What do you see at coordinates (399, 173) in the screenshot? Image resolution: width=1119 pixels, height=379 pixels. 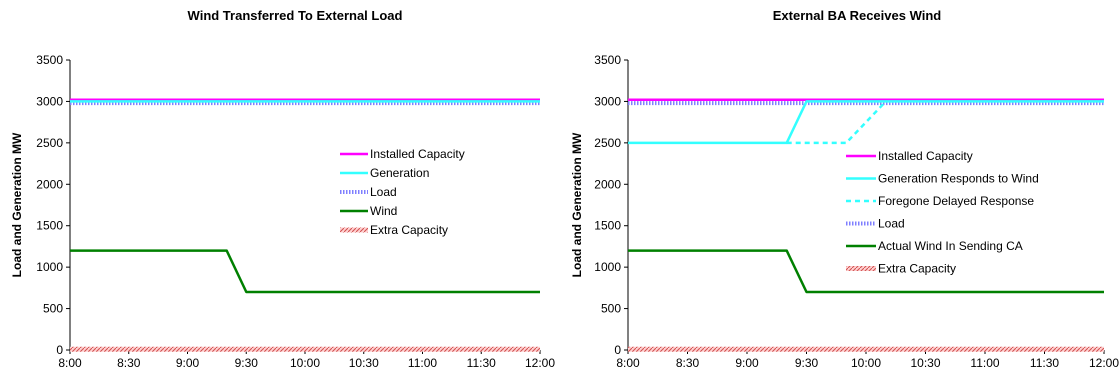 I see `legend-label-generation: Generation` at bounding box center [399, 173].